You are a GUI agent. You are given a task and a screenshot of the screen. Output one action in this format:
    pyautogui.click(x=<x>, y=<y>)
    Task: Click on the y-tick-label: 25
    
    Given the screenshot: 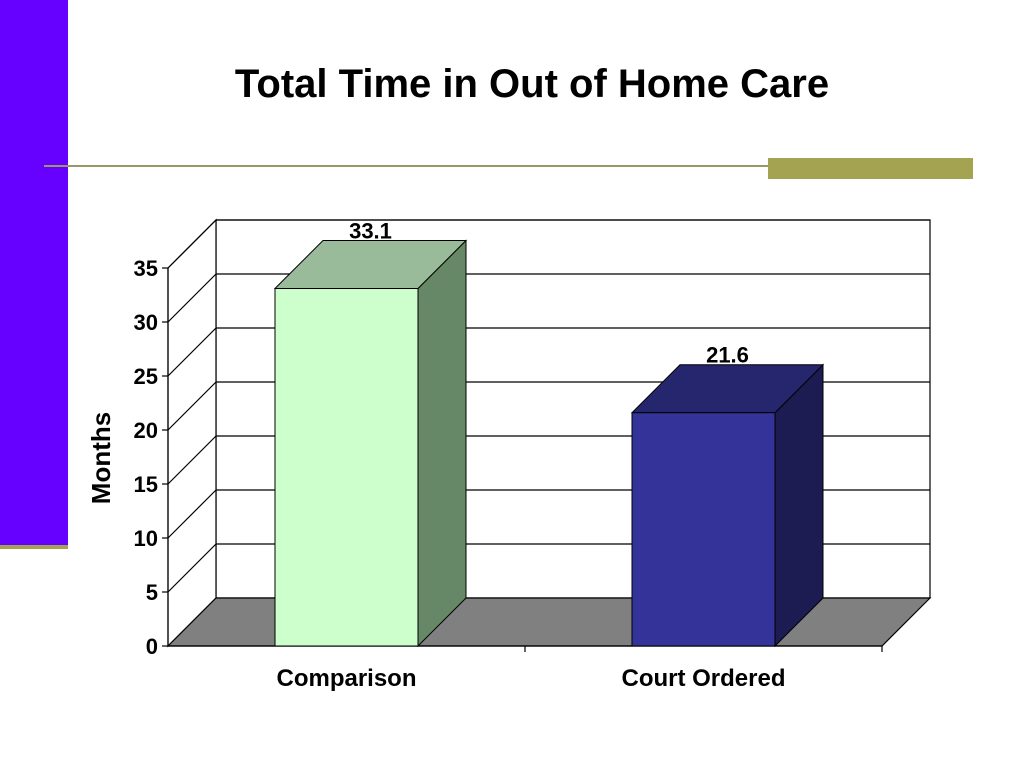 What is the action you would take?
    pyautogui.click(x=146, y=376)
    